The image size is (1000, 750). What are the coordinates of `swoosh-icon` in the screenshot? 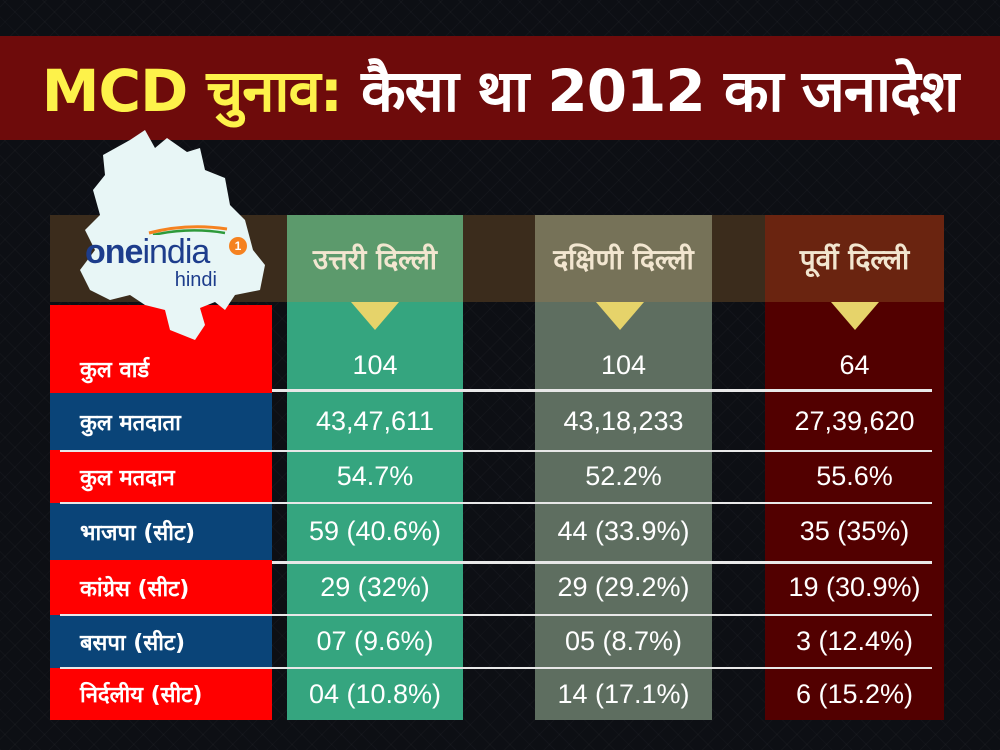 It's located at (188, 230).